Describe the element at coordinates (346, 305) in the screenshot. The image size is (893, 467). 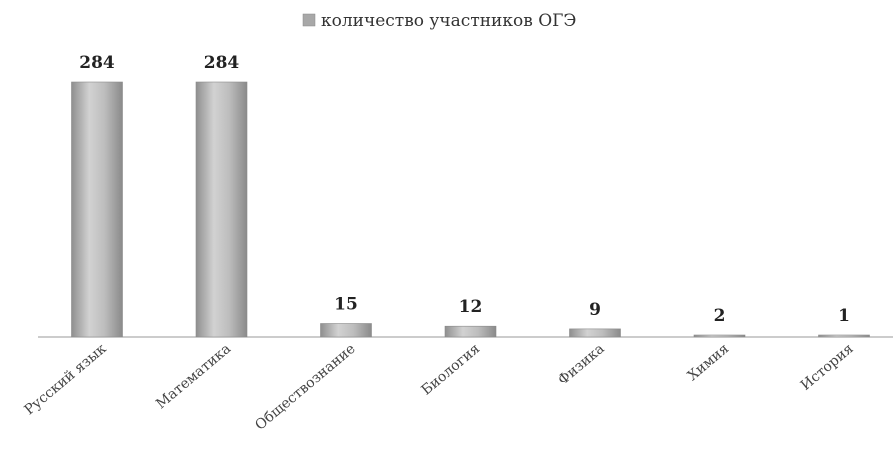
I see `data-label: 15` at that location.